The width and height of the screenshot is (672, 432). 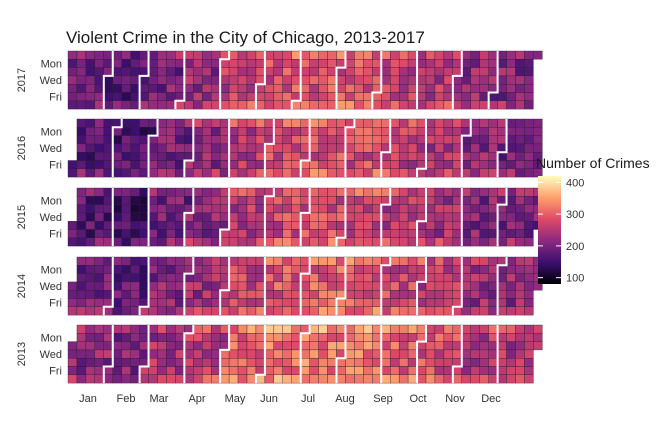 What do you see at coordinates (345, 399) in the screenshot?
I see `month-label: Aug` at bounding box center [345, 399].